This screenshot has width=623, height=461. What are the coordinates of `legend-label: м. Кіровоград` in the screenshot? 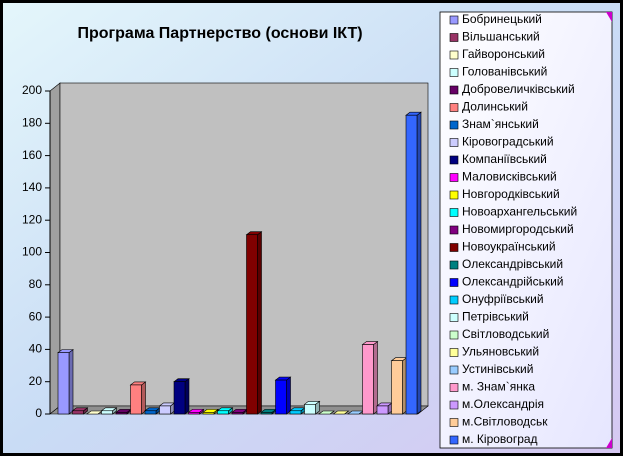 It's located at (500, 439).